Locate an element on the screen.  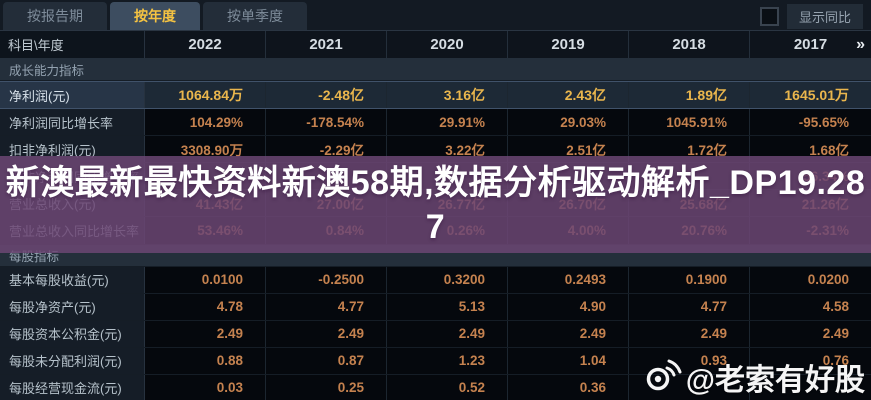
table-row: 每股资本公积金(元) 2.49 2.49 2.49 2.49 2.49 2.49 is located at coordinates (435, 334).